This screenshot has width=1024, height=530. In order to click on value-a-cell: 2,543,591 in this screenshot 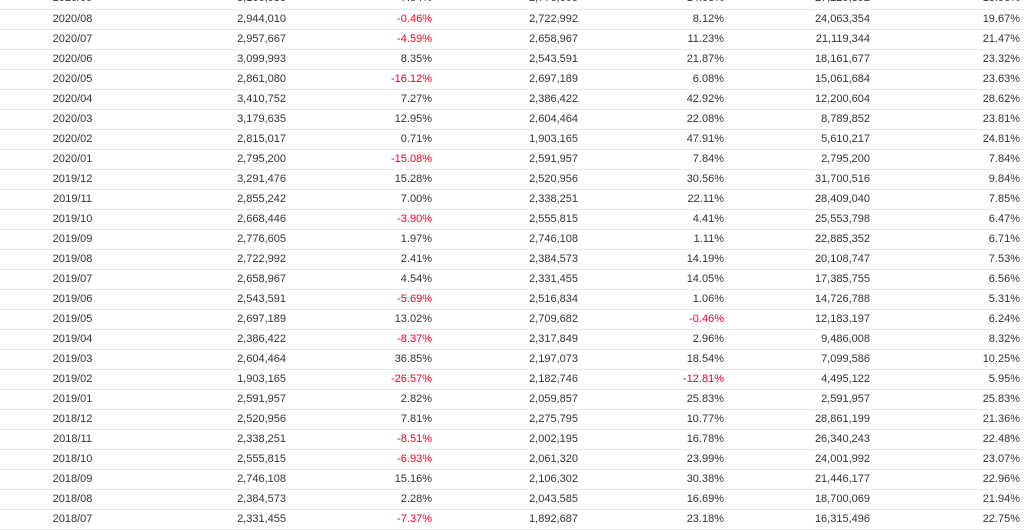, I will do `click(217, 299)`.